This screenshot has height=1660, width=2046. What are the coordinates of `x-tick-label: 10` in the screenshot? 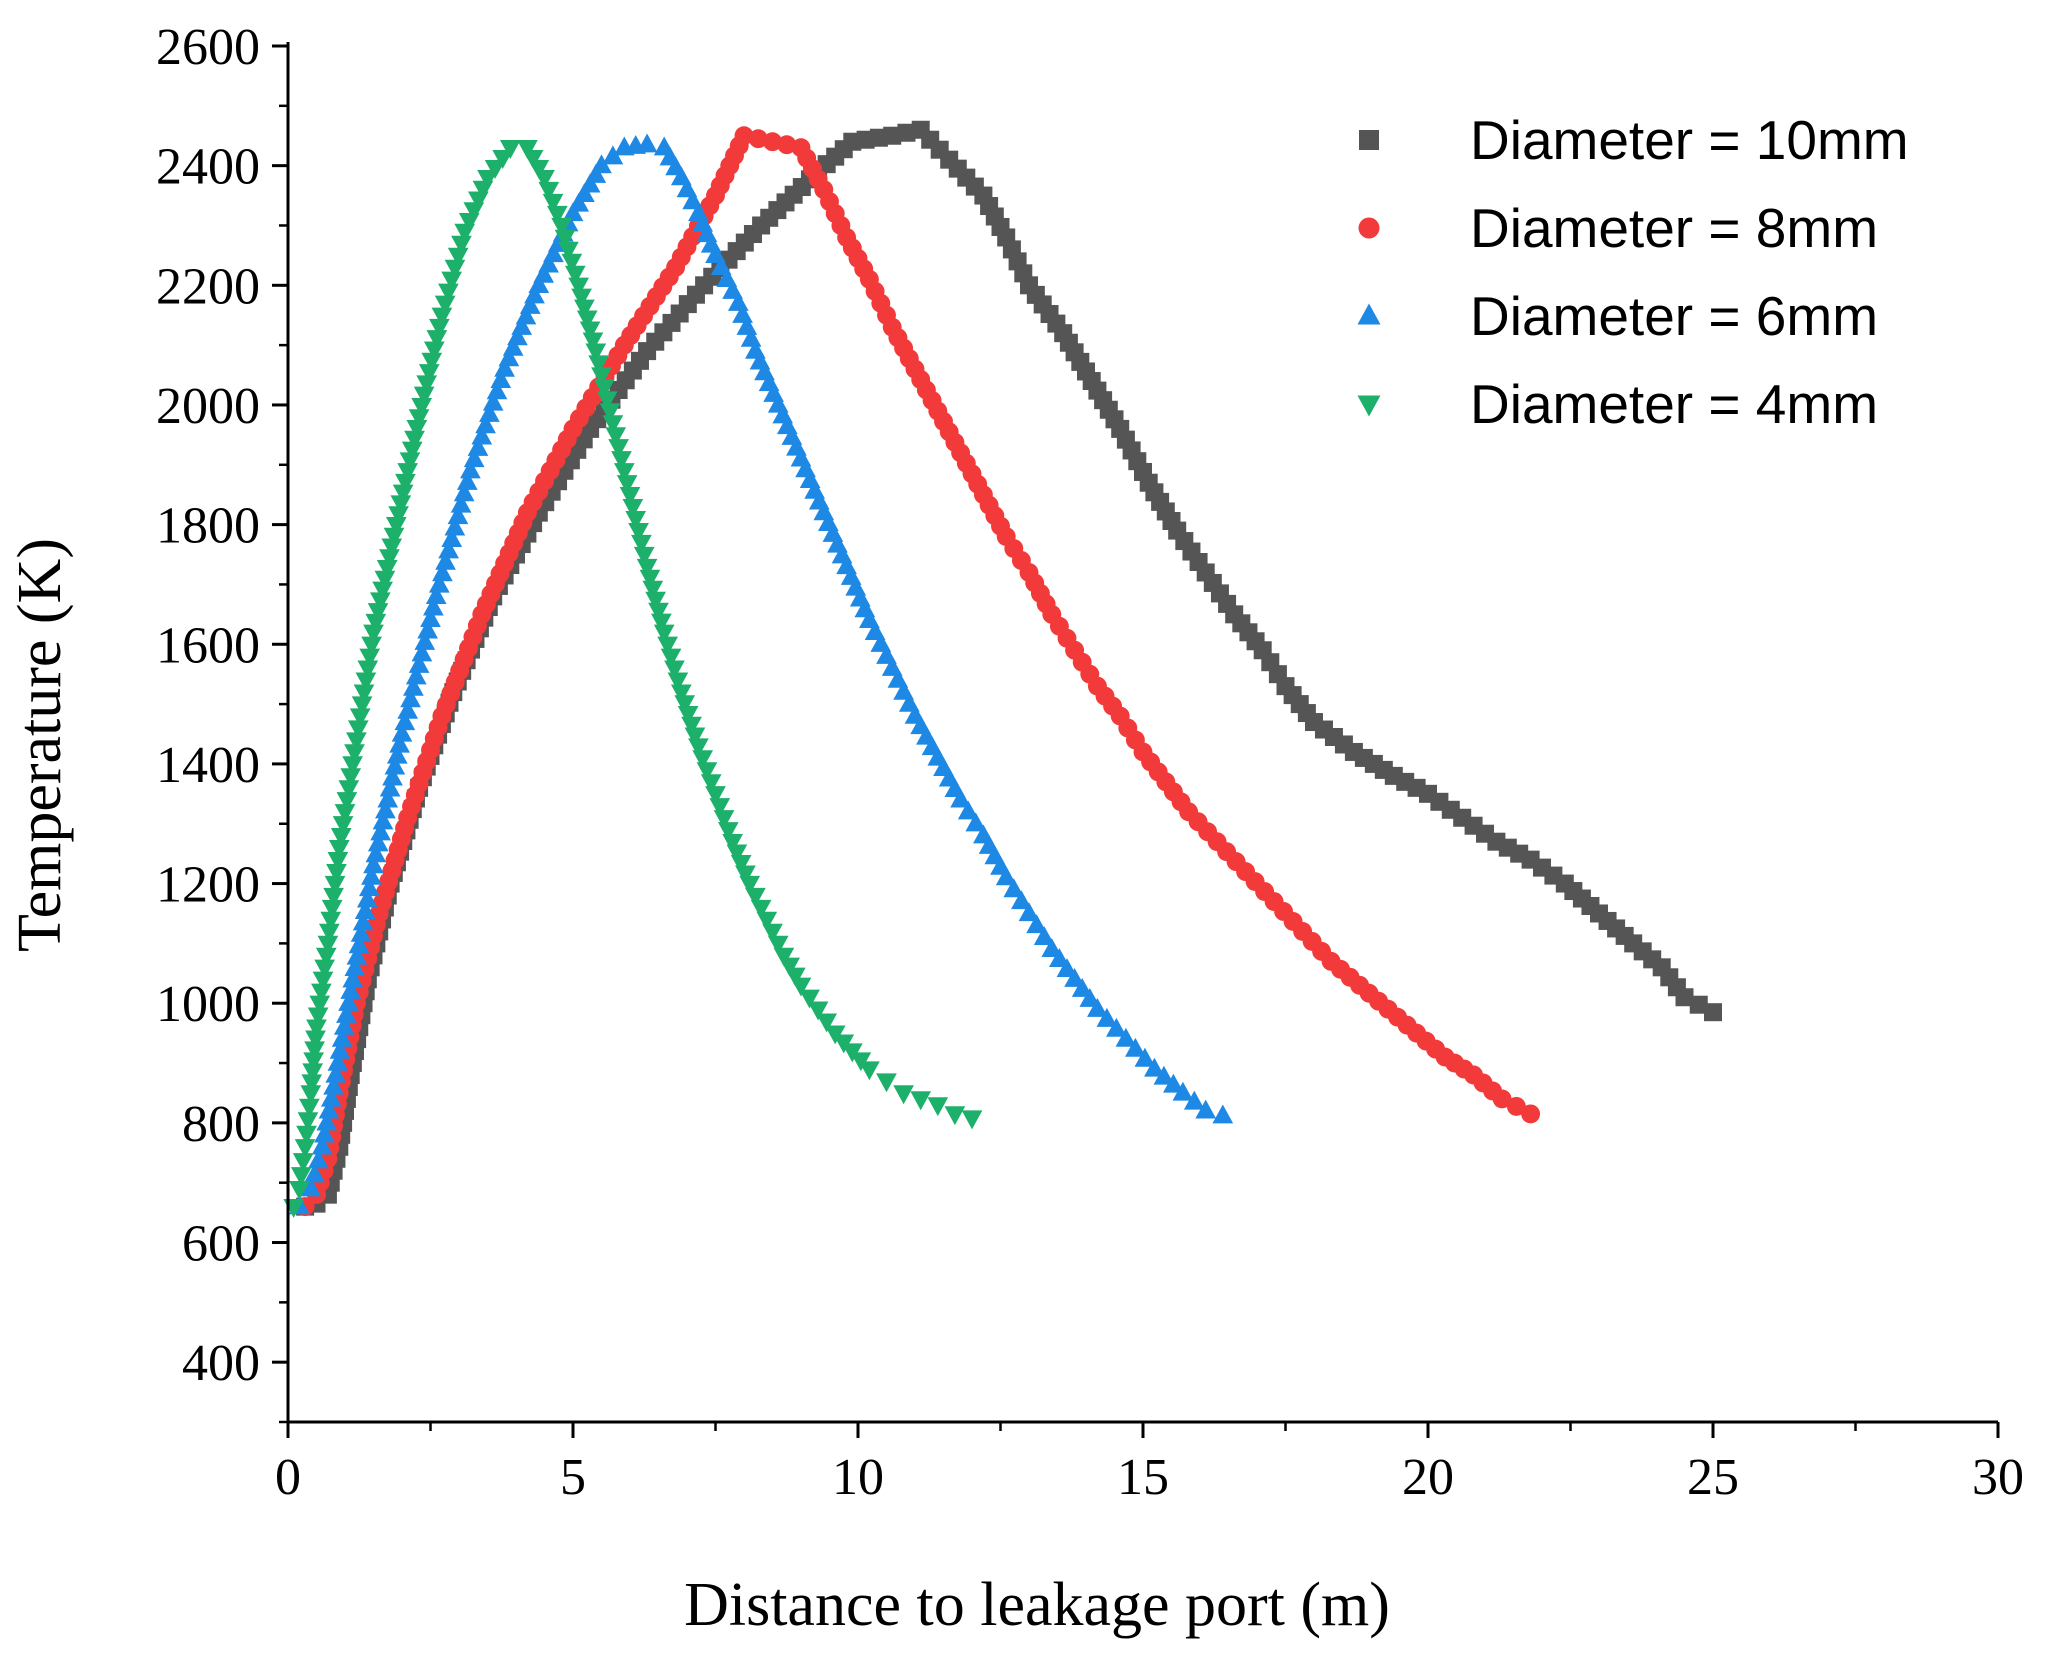 It's located at (858, 1477).